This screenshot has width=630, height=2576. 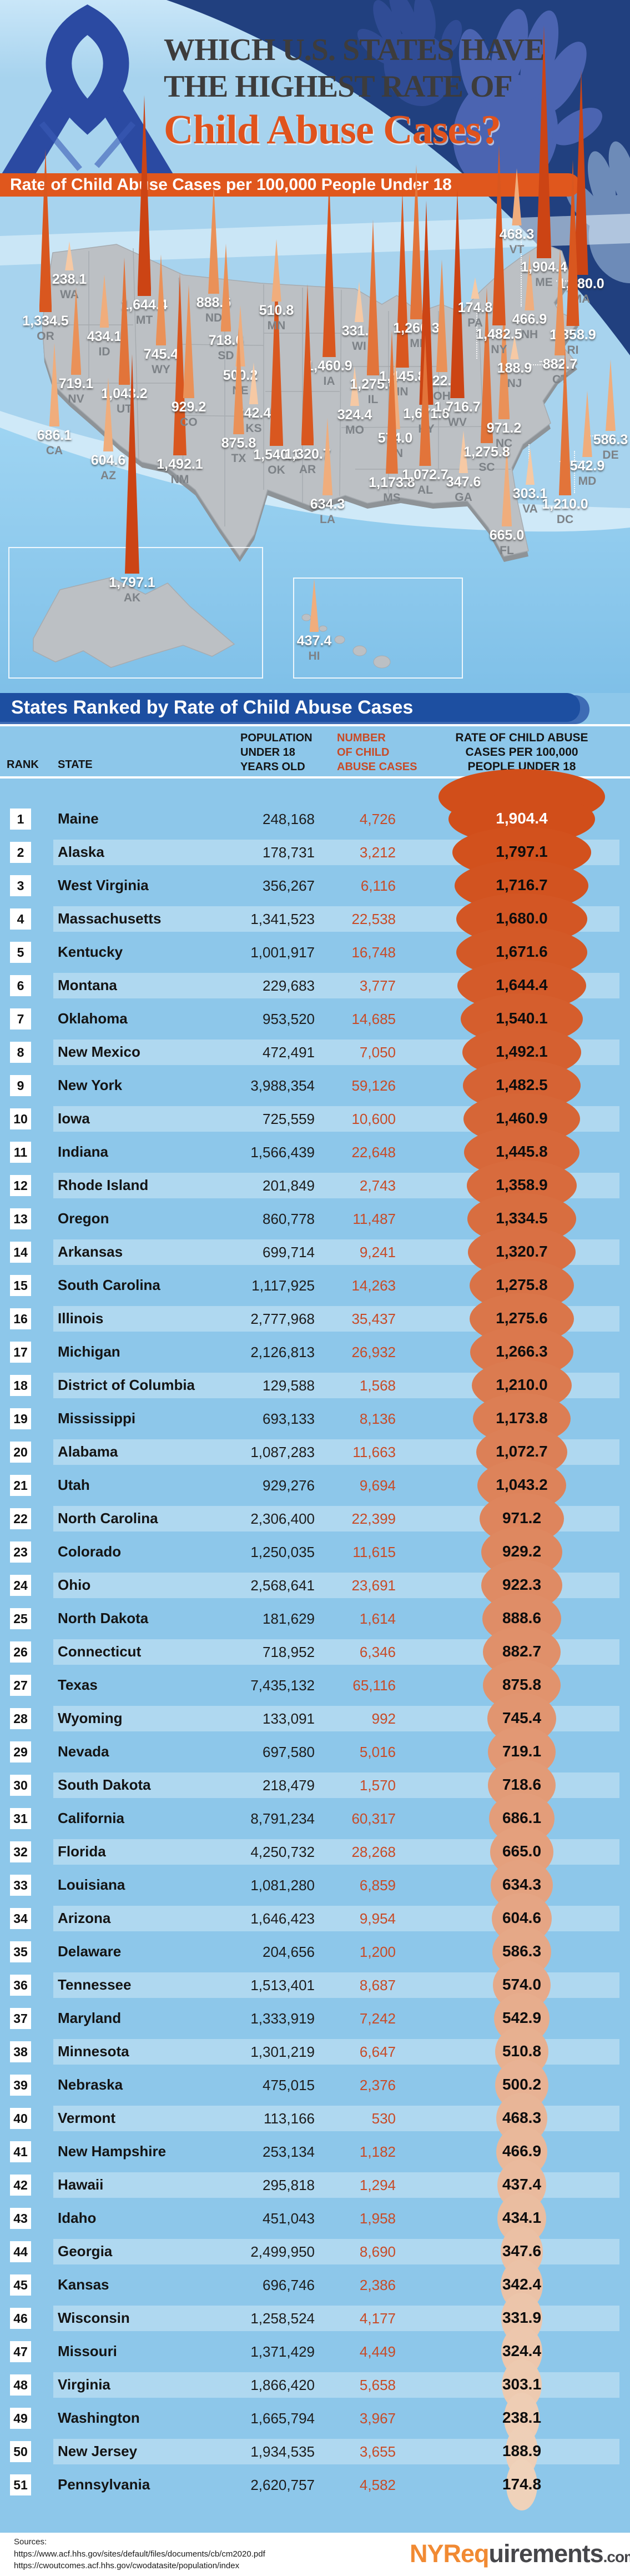 I want to click on rate-cell-49: 238.1, so click(x=522, y=2417).